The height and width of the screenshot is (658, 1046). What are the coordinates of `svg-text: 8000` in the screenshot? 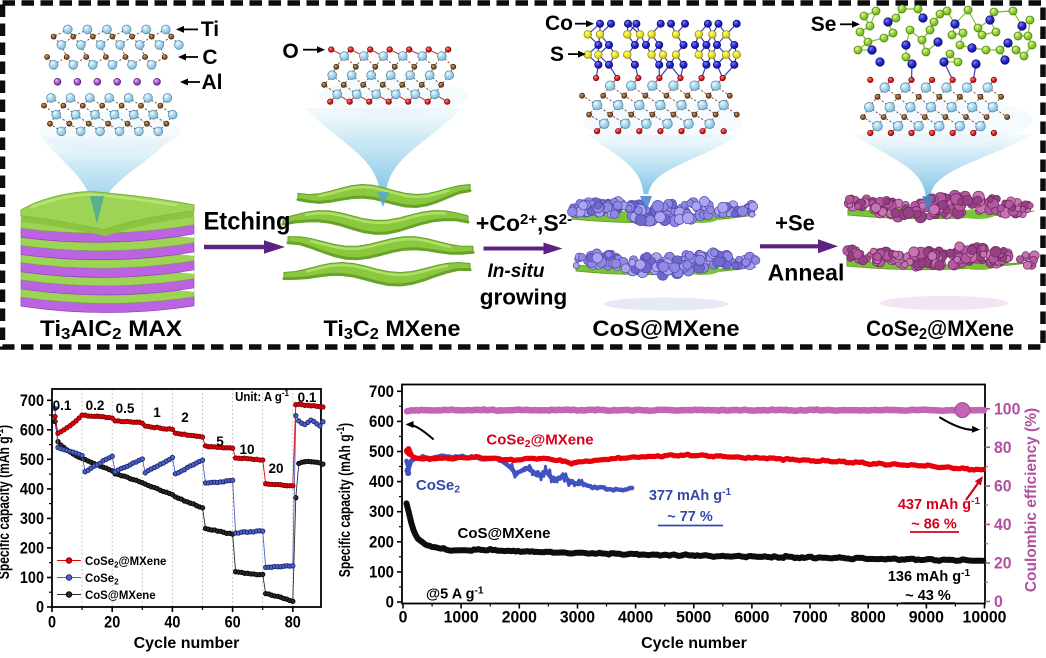 It's located at (868, 617).